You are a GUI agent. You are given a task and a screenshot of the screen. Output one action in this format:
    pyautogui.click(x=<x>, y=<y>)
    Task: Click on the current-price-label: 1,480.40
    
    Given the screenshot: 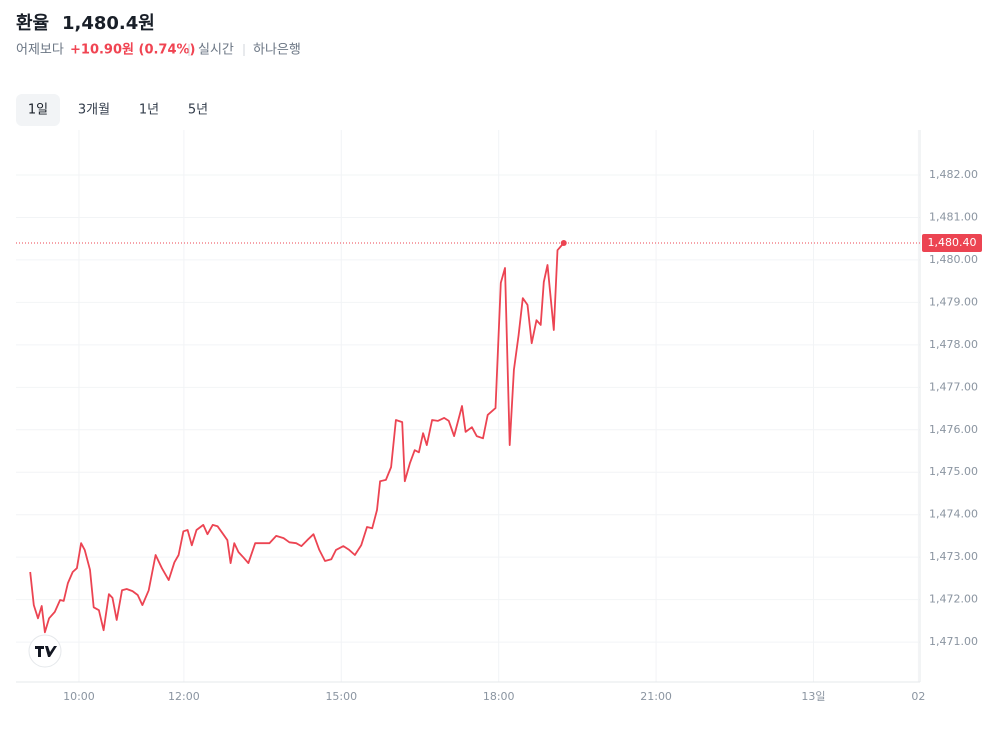 What is the action you would take?
    pyautogui.click(x=952, y=242)
    